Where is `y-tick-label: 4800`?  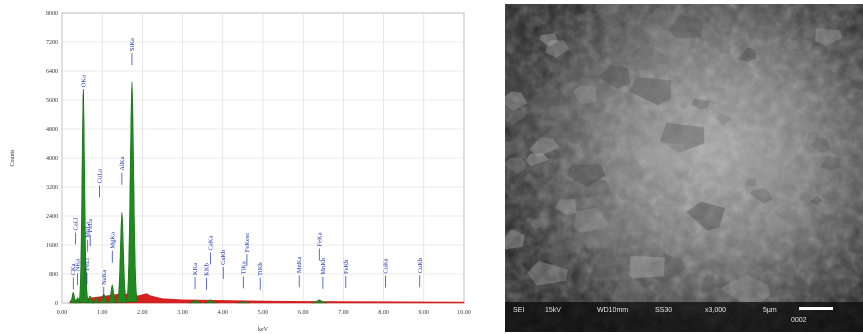 y-tick-label: 4800 is located at coordinates (52, 130).